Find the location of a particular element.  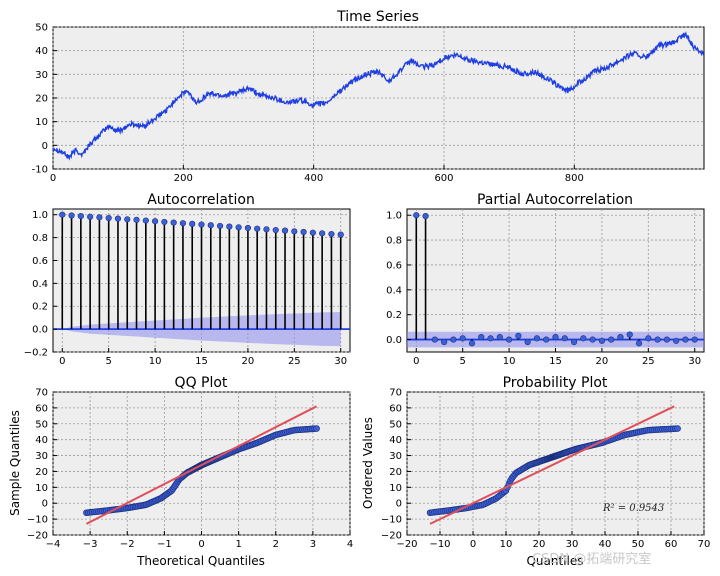

pacf-frame is located at coordinates (555, 280).